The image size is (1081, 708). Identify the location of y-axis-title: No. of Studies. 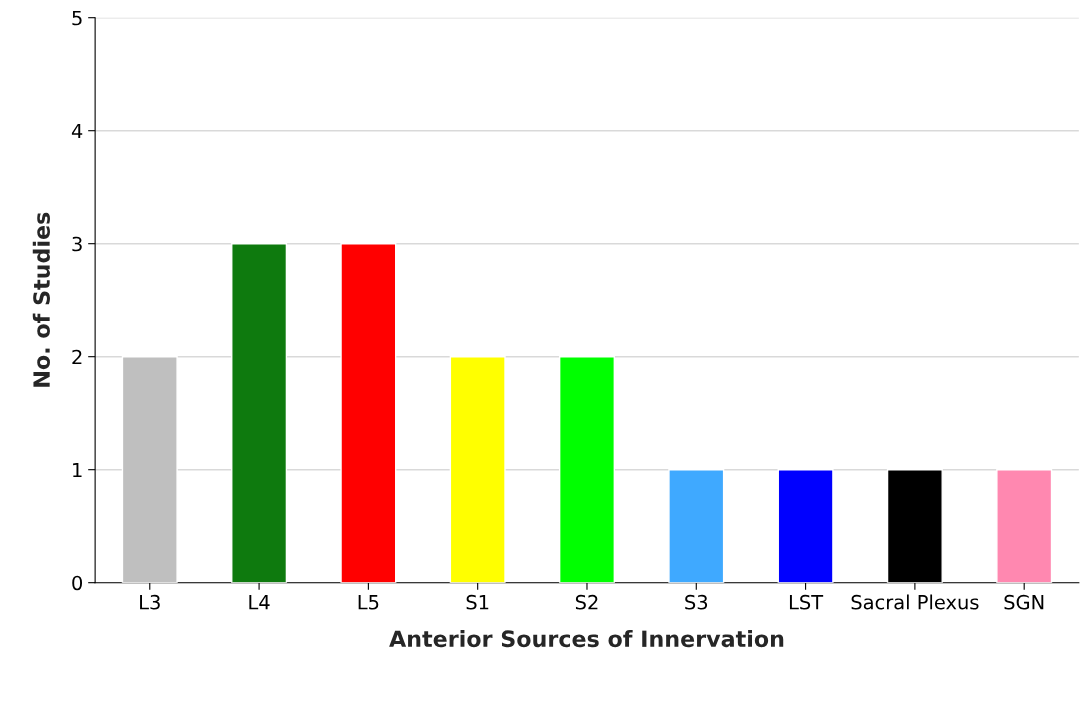
(41, 299).